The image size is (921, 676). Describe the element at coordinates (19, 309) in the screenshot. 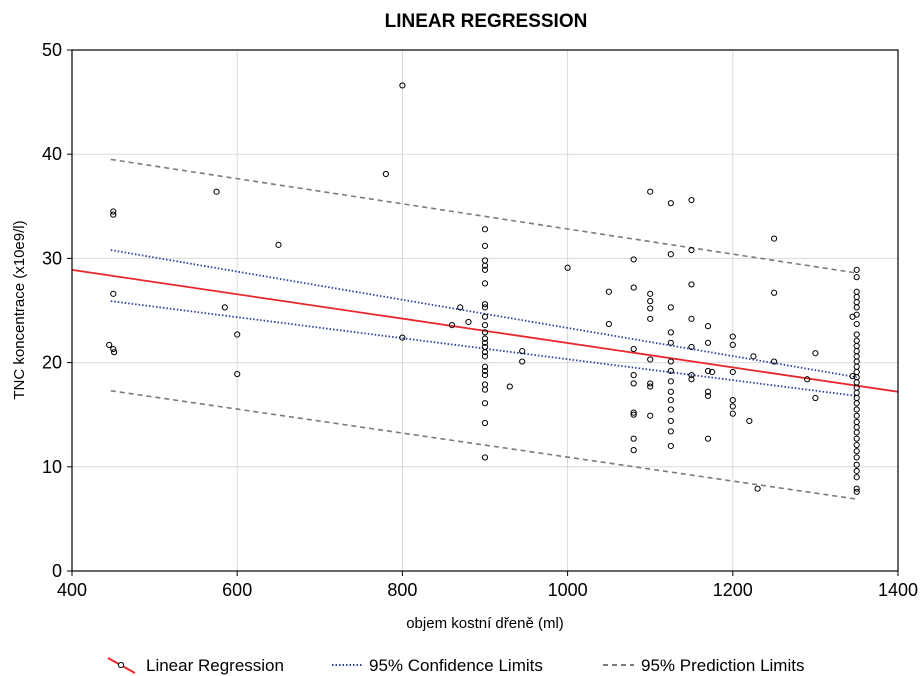

I see `y-axis-label: TNC koncentrace (x10e9/l)` at that location.